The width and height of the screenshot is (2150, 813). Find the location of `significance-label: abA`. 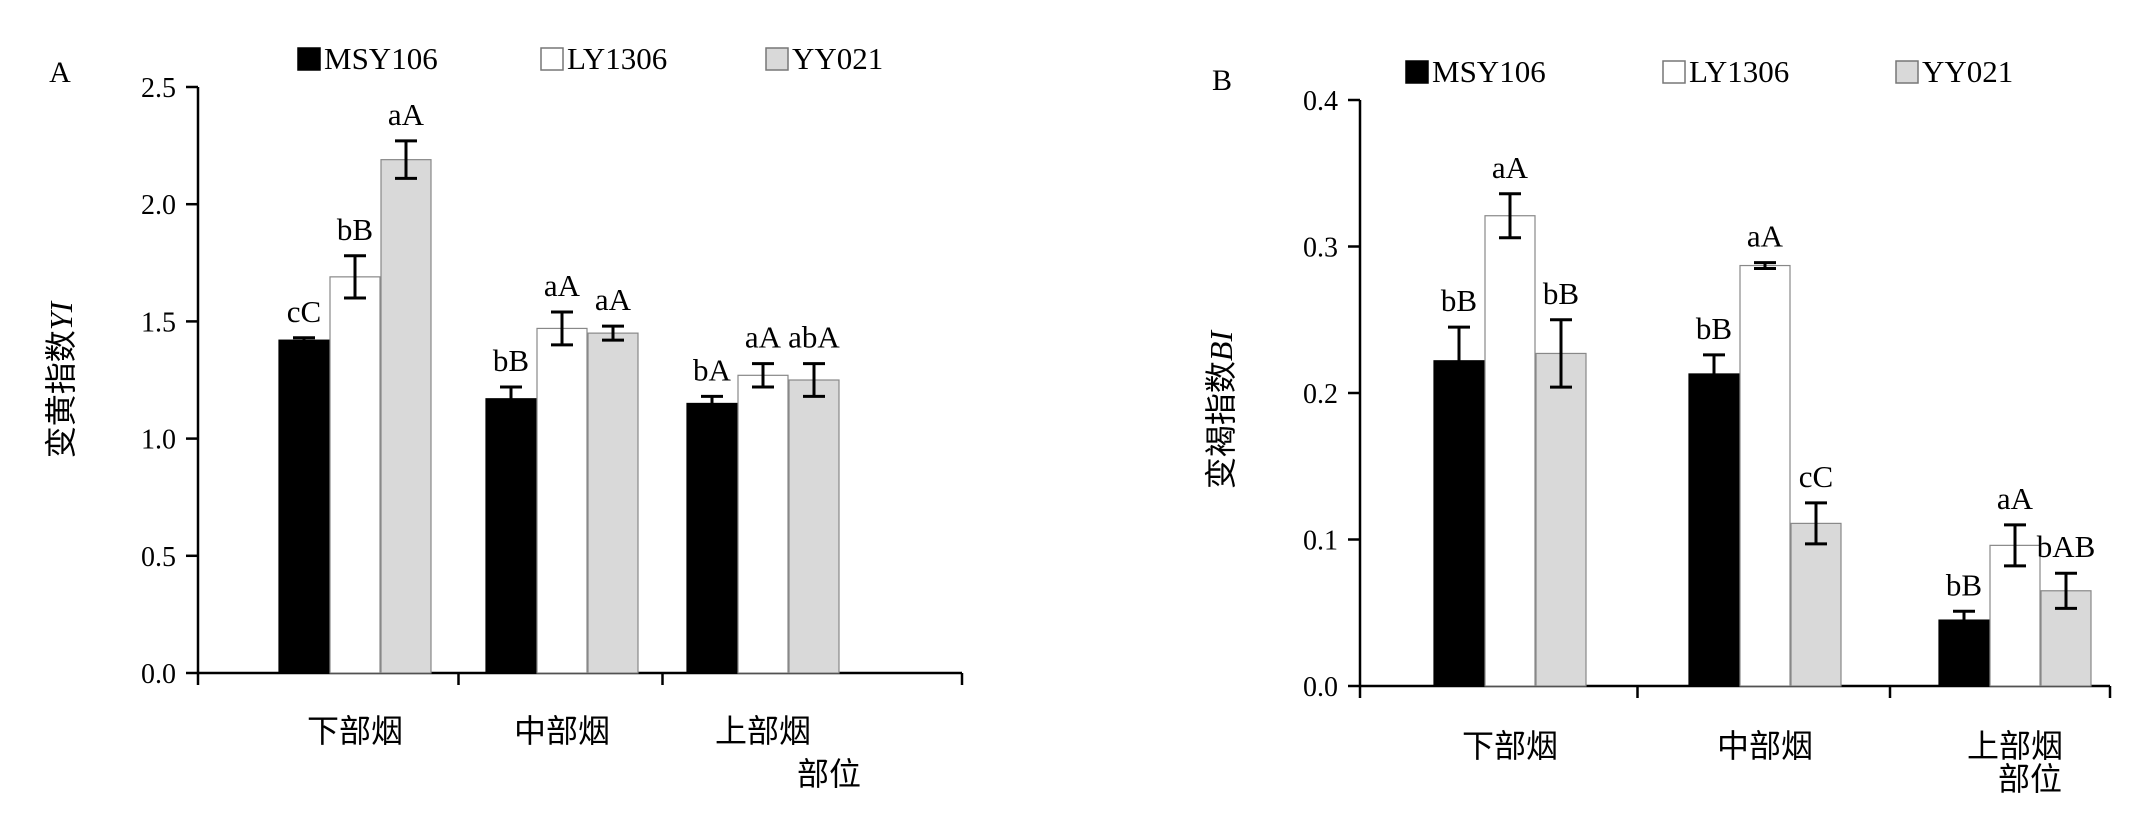

significance-label: abA is located at coordinates (814, 337).